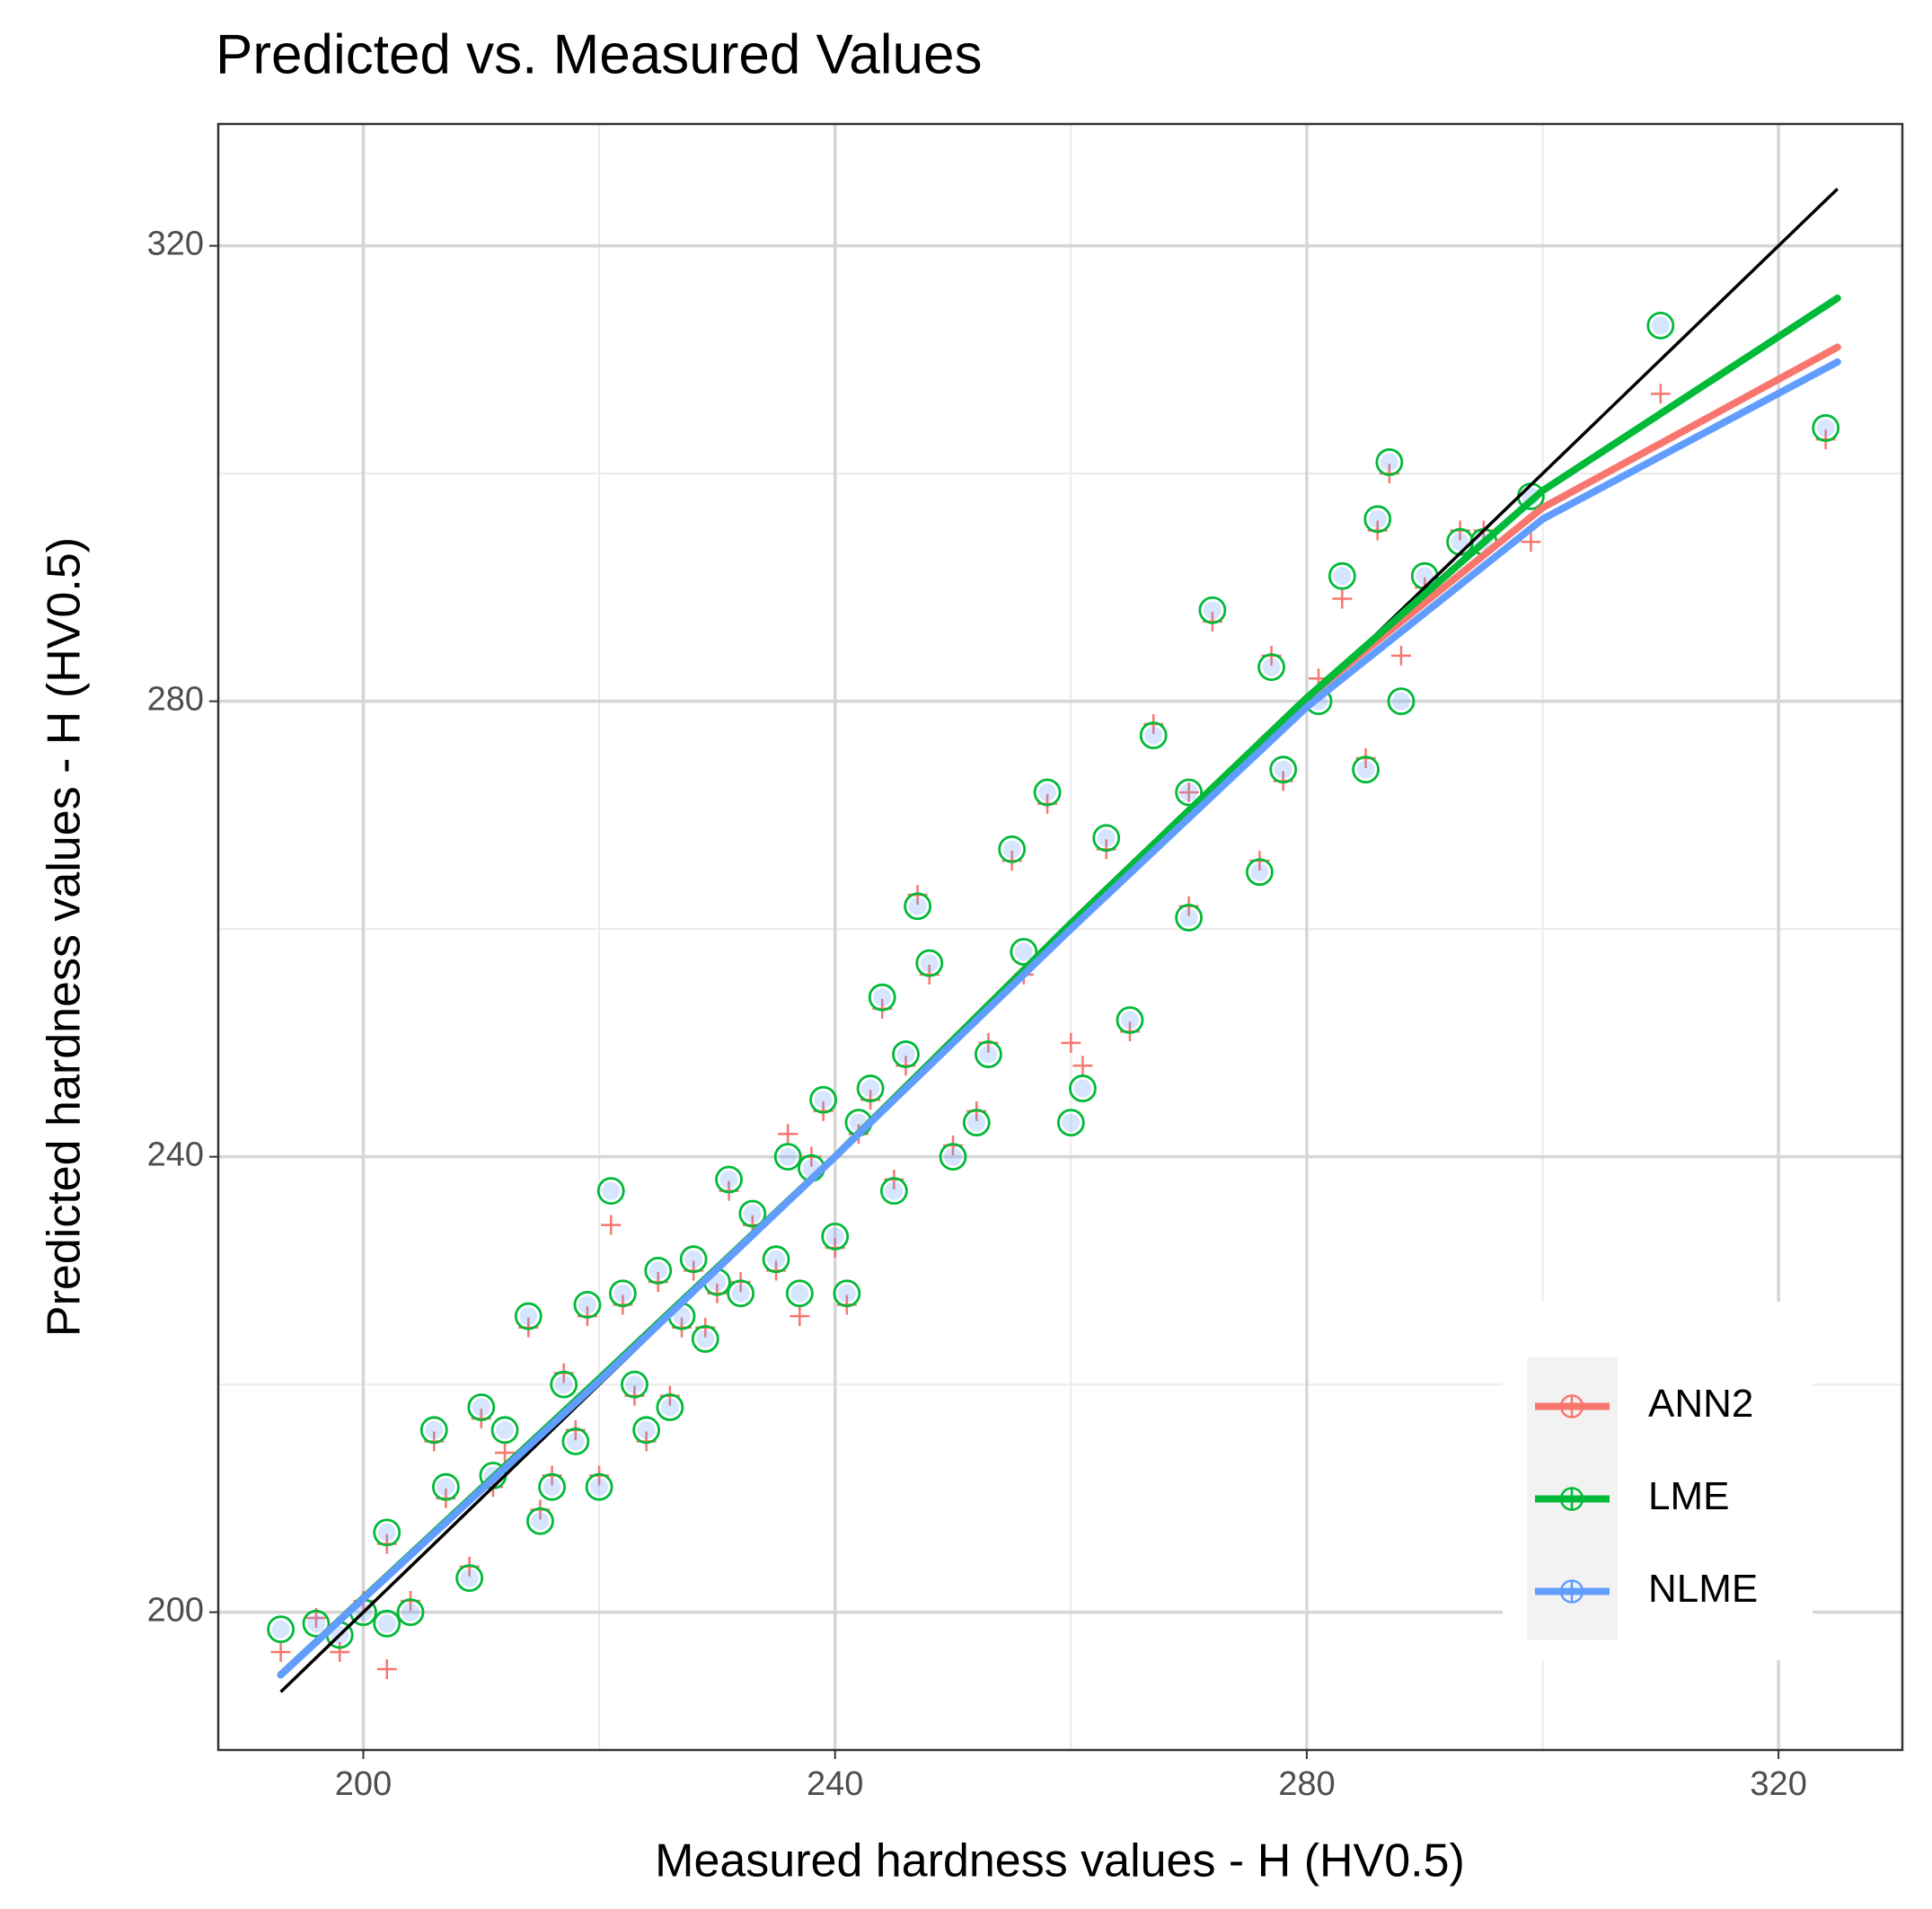 This screenshot has height=1909, width=1932. I want to click on x-tick-label: 240, so click(835, 1784).